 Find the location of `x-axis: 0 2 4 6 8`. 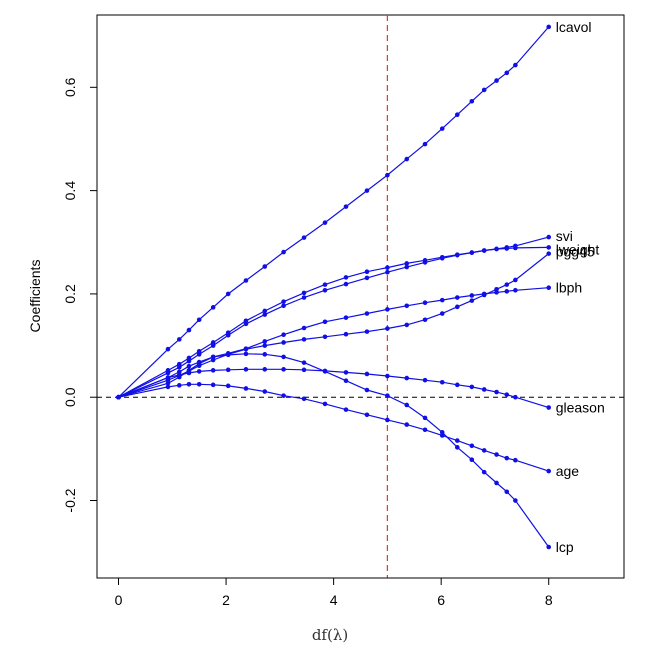

x-axis: 0 2 4 6 8 is located at coordinates (334, 592).